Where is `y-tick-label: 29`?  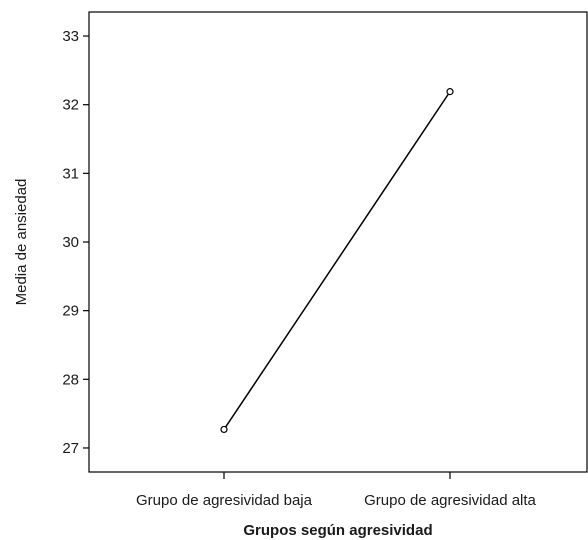 y-tick-label: 29 is located at coordinates (70, 311).